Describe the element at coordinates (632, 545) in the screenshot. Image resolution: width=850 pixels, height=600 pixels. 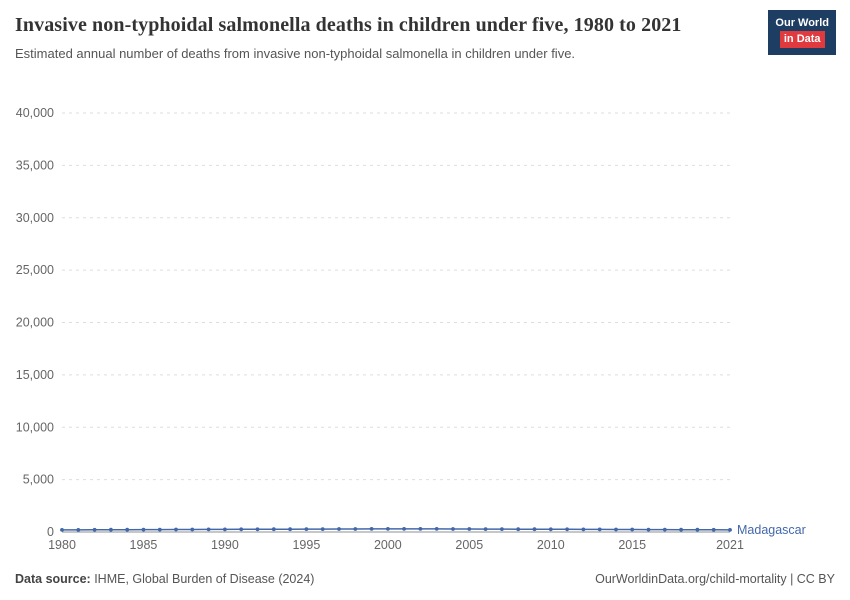
I see `x-tick-label: 2015` at that location.